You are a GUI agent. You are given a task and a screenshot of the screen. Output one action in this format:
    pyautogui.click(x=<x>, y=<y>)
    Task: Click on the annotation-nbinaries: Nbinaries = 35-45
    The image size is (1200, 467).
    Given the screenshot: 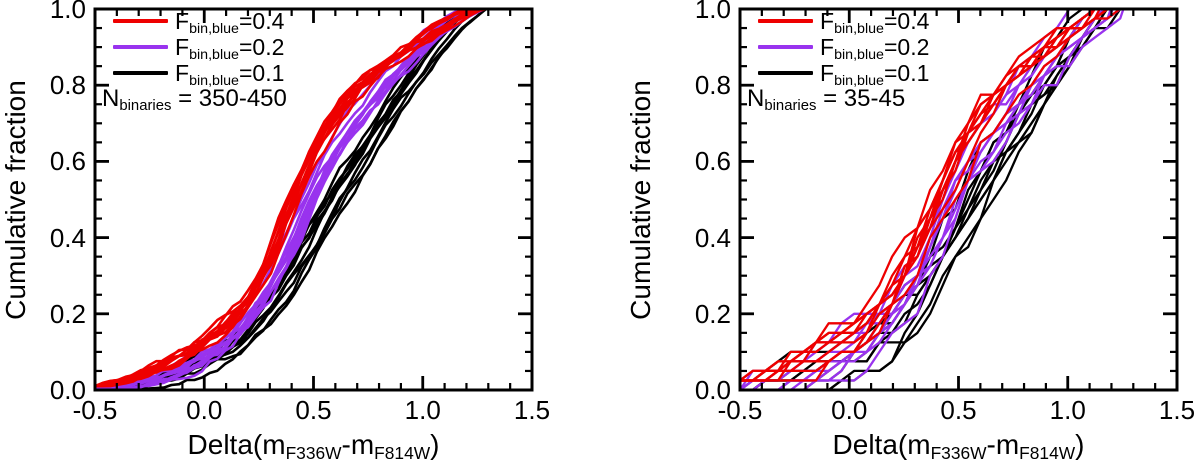 What is the action you would take?
    pyautogui.click(x=826, y=100)
    